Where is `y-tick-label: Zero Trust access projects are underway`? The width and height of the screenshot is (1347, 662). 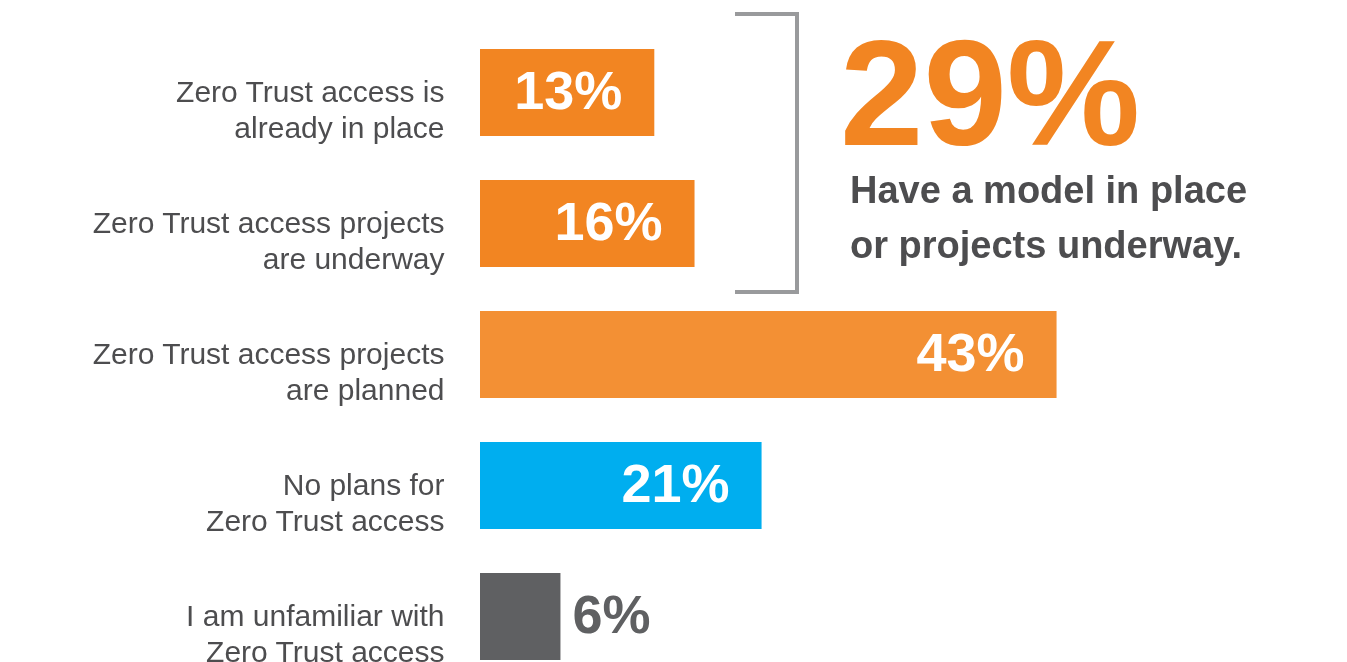 y-tick-label: Zero Trust access projects are underway is located at coordinates (268, 240).